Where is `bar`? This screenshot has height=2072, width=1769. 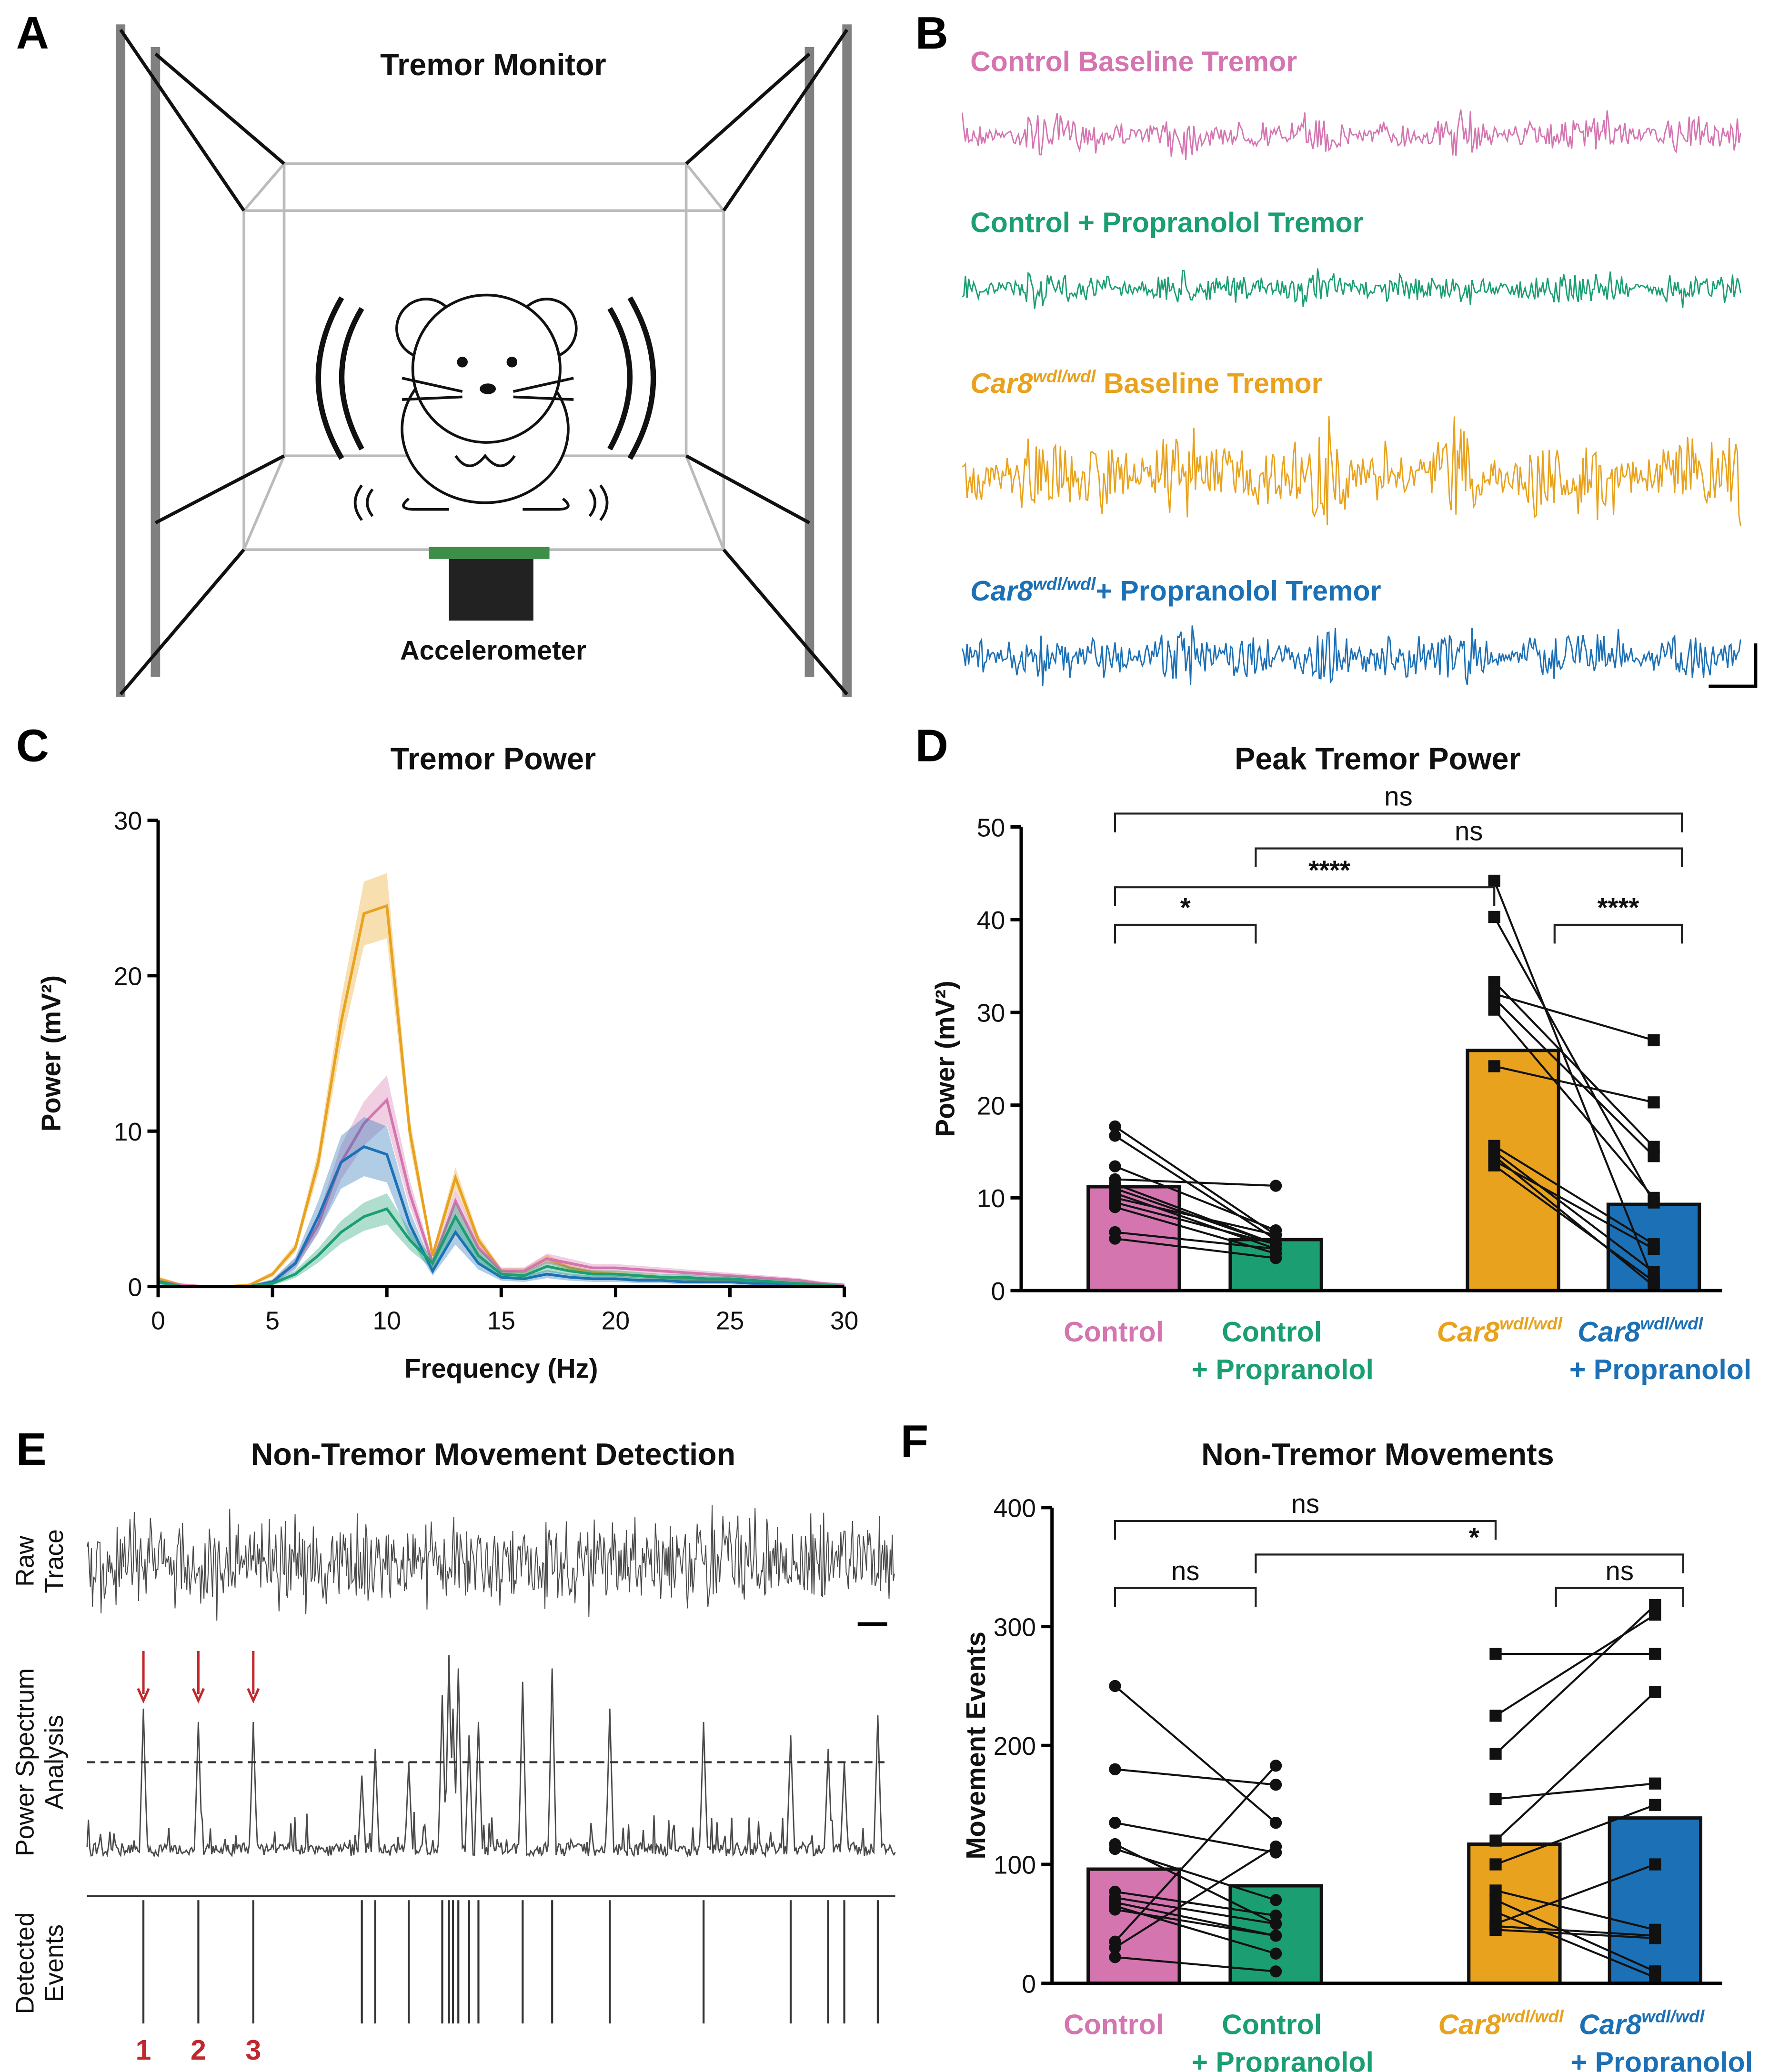
bar is located at coordinates (1133, 1238).